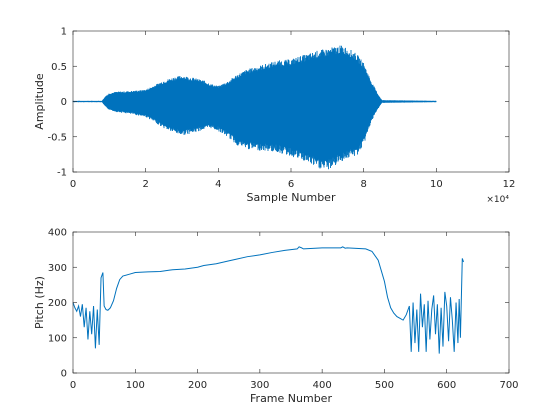 Image resolution: width=560 pixels, height=420 pixels. Describe the element at coordinates (291, 398) in the screenshot. I see `pitch-x-axis-label: Frame Number` at that location.